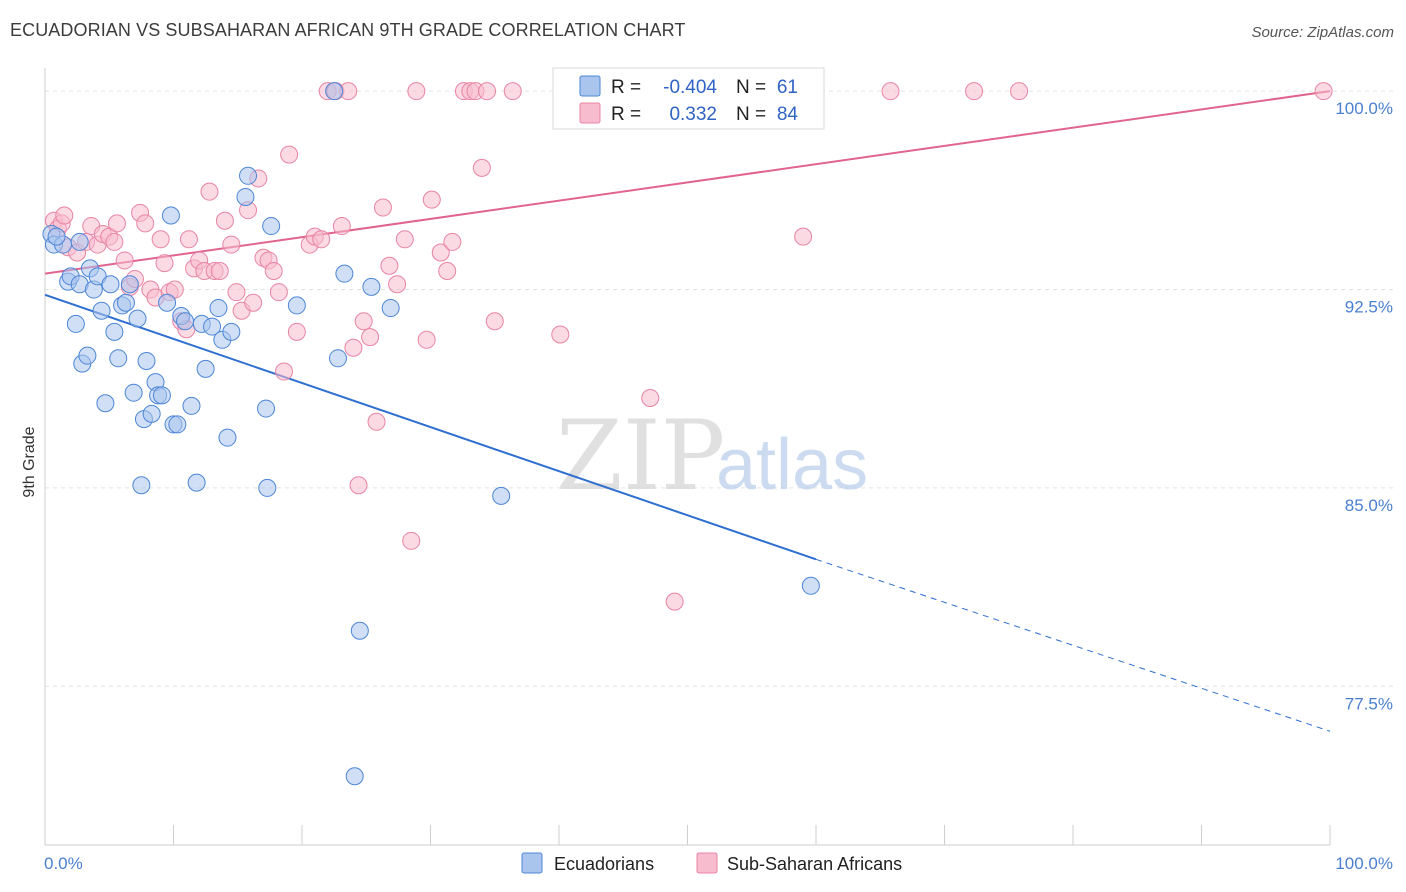 The image size is (1406, 892). Describe the element at coordinates (604, 864) in the screenshot. I see `series-legend-label-ecuadorians: Ecuadorians` at that location.